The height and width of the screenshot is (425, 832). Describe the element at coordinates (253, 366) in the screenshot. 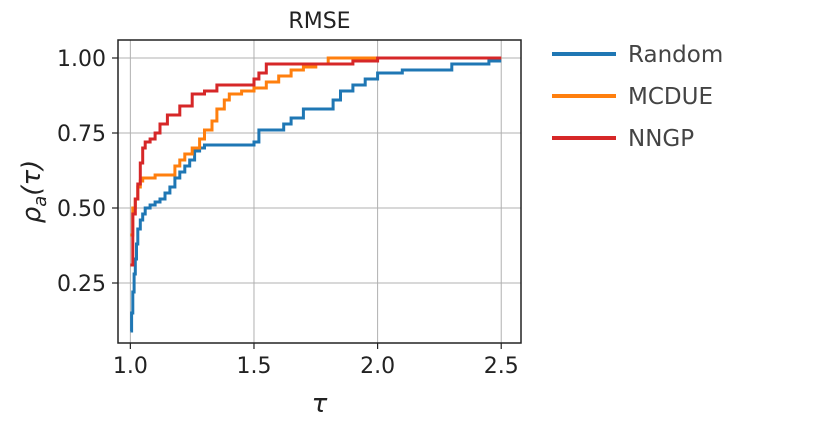

I see `x-tick-label: 1.5` at that location.